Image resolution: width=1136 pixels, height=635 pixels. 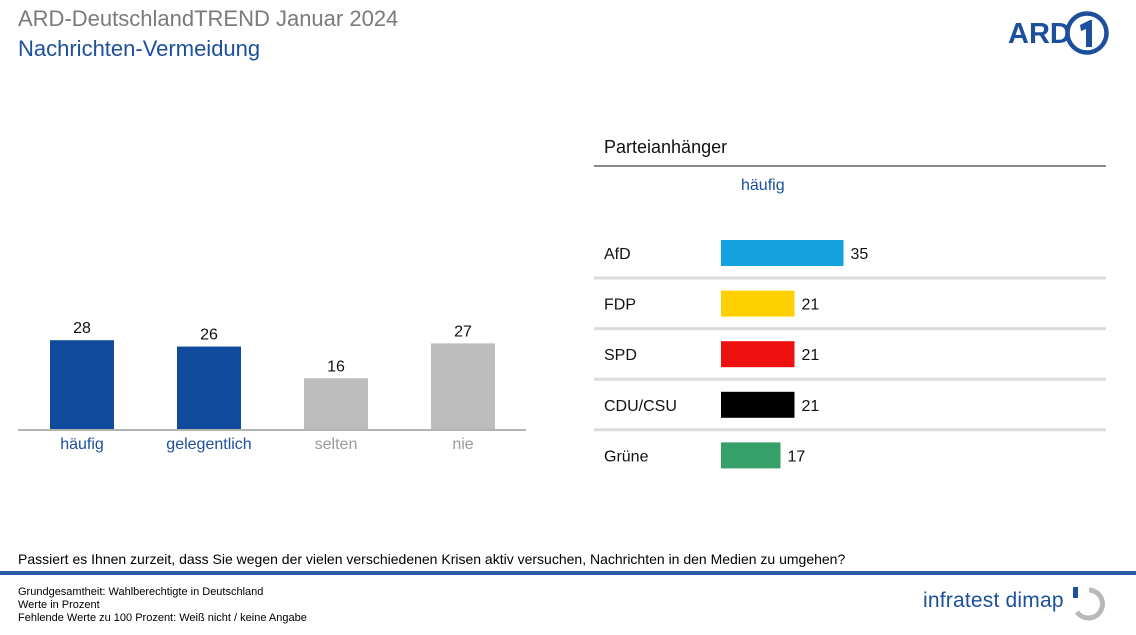 What do you see at coordinates (139, 48) in the screenshot?
I see `page-subtitle: Nachrichten-Vermeidung` at bounding box center [139, 48].